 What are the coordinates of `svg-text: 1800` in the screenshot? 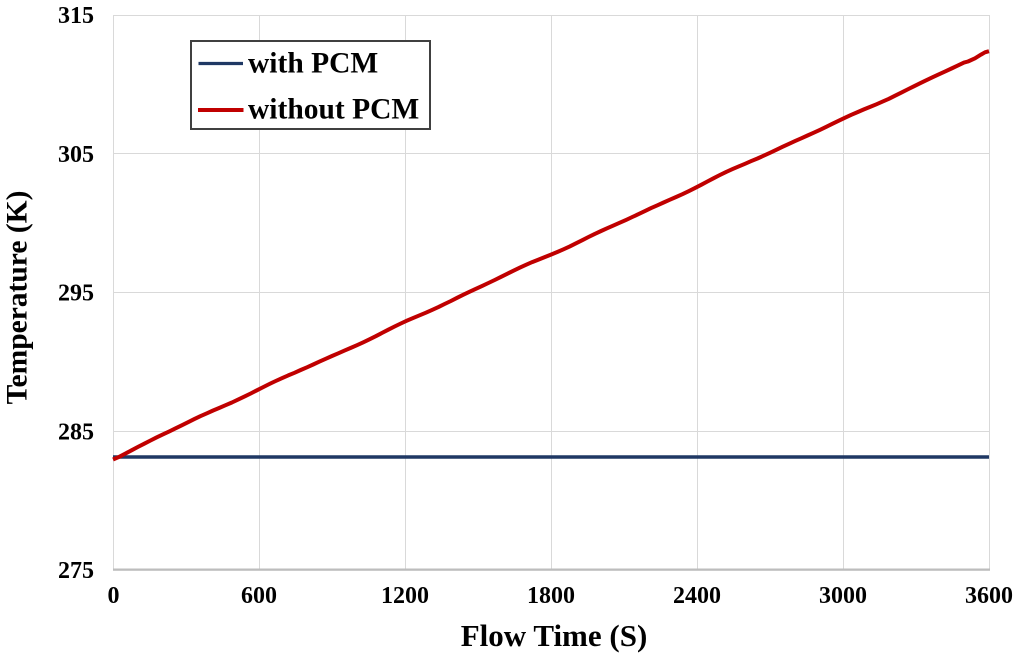 It's located at (551, 596).